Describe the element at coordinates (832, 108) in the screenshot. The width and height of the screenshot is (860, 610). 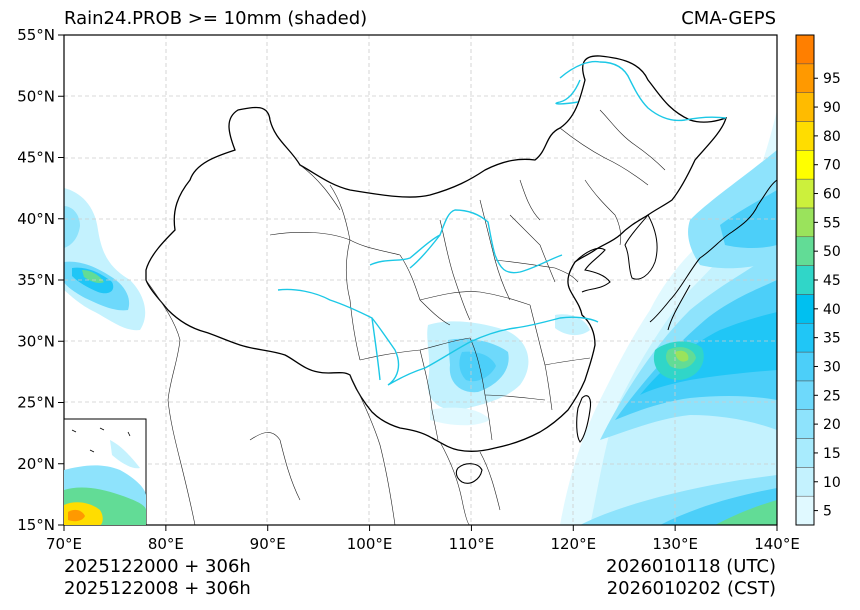
I see `colorbar-label: 90` at that location.